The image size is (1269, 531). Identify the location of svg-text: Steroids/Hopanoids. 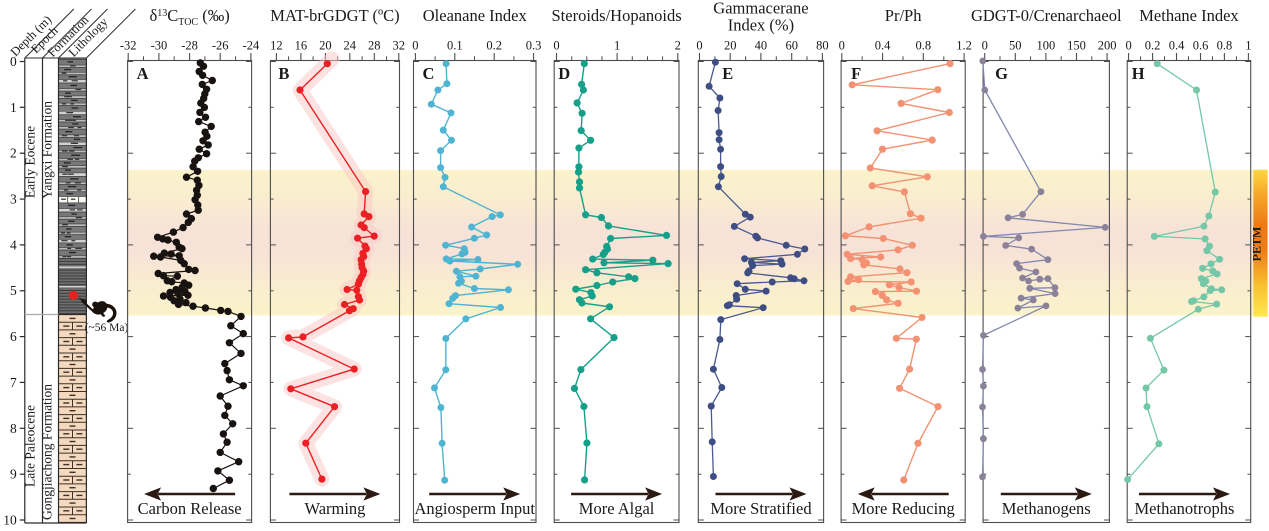
(617, 15).